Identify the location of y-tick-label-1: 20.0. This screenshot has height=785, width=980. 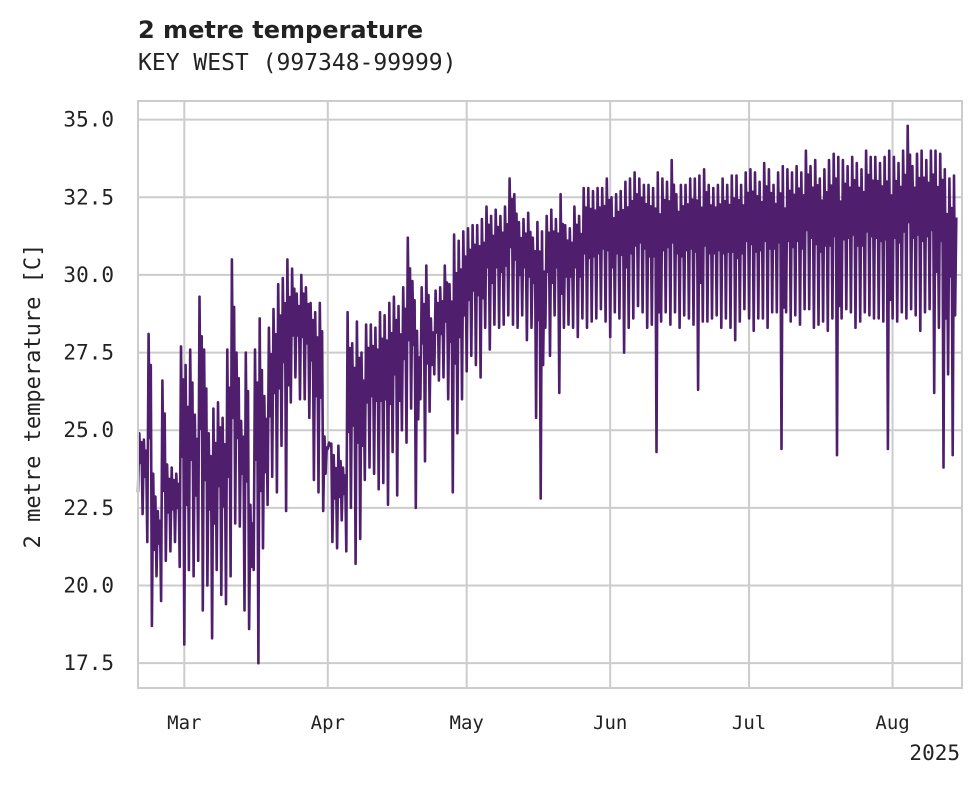
(88, 586).